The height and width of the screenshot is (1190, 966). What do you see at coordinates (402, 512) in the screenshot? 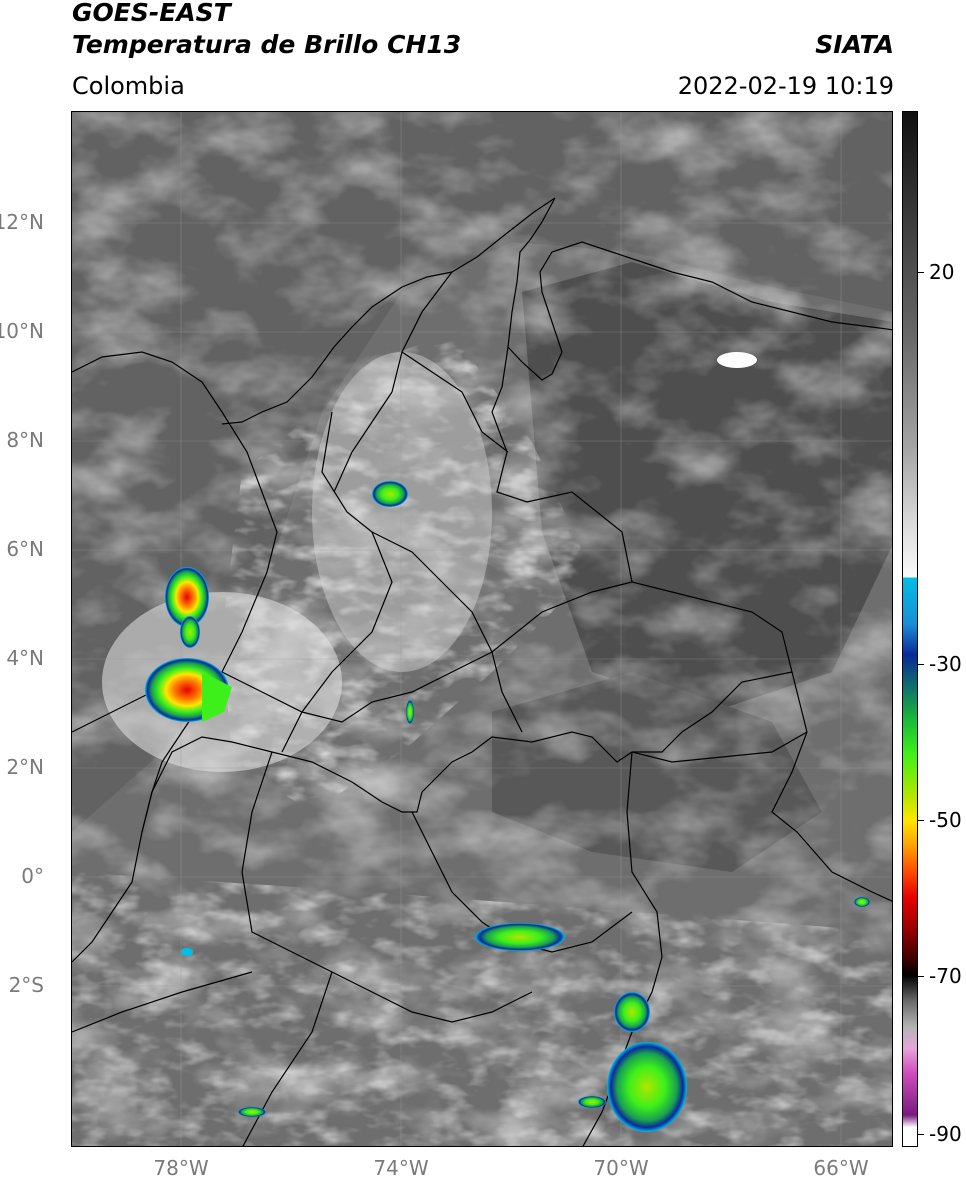
I see `andes-bright` at bounding box center [402, 512].